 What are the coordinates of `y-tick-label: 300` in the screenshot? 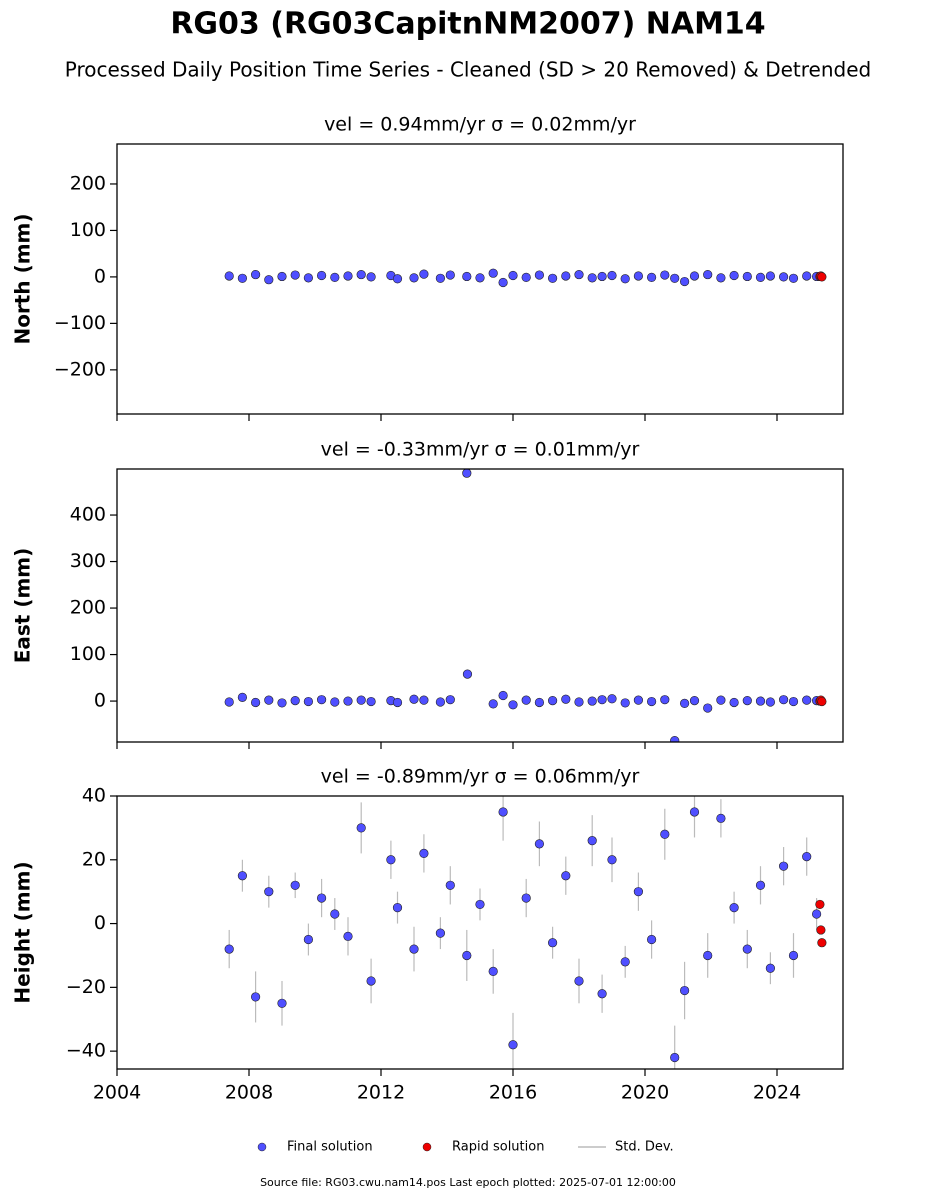 It's located at (88, 561).